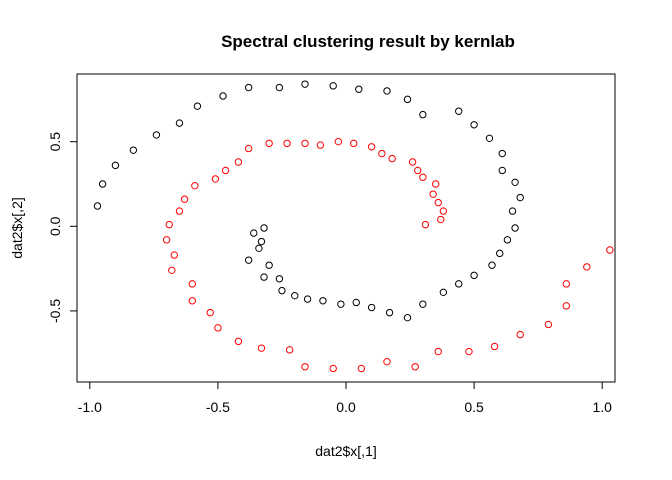 Image resolution: width=672 pixels, height=480 pixels. I want to click on y-tick-label: 0.5, so click(55, 142).